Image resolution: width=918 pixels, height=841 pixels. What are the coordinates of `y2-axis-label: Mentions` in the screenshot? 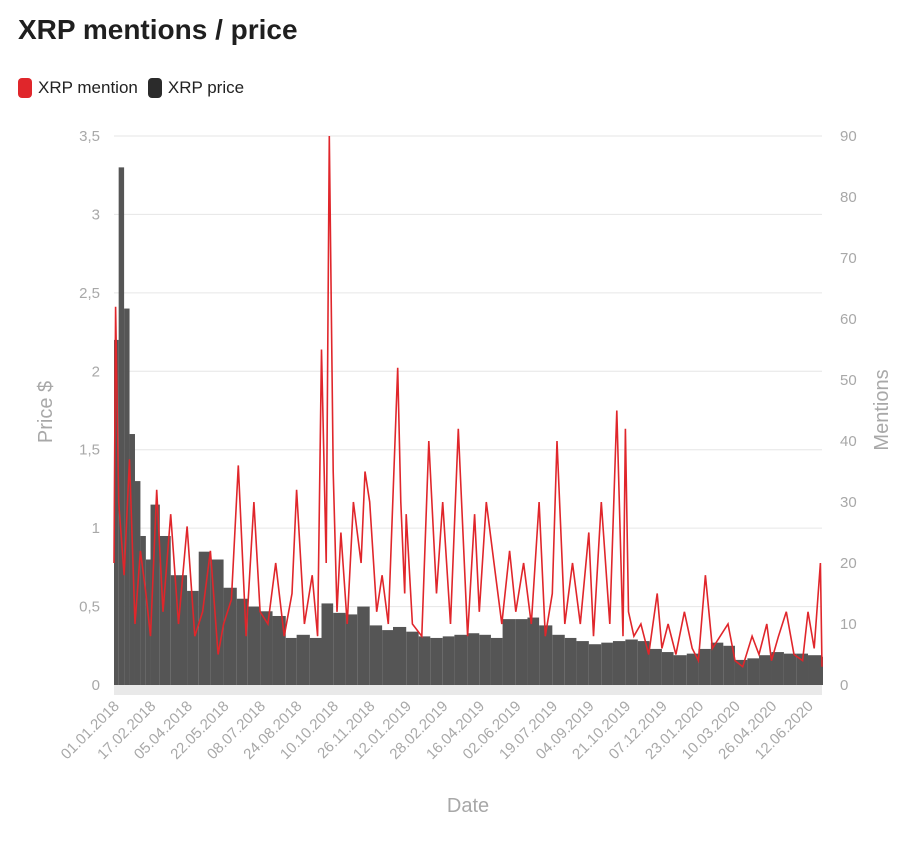 It's located at (882, 409).